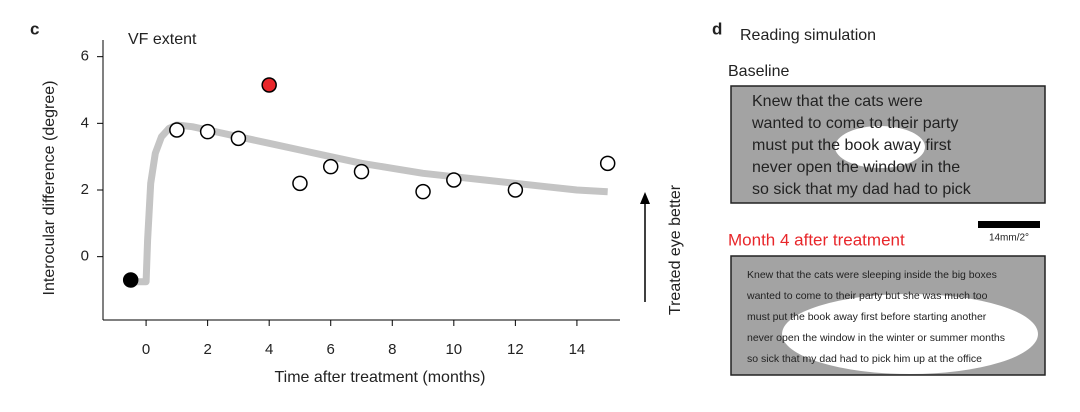  Describe the element at coordinates (1009, 238) in the screenshot. I see `scale-label: 14mm/2°` at that location.